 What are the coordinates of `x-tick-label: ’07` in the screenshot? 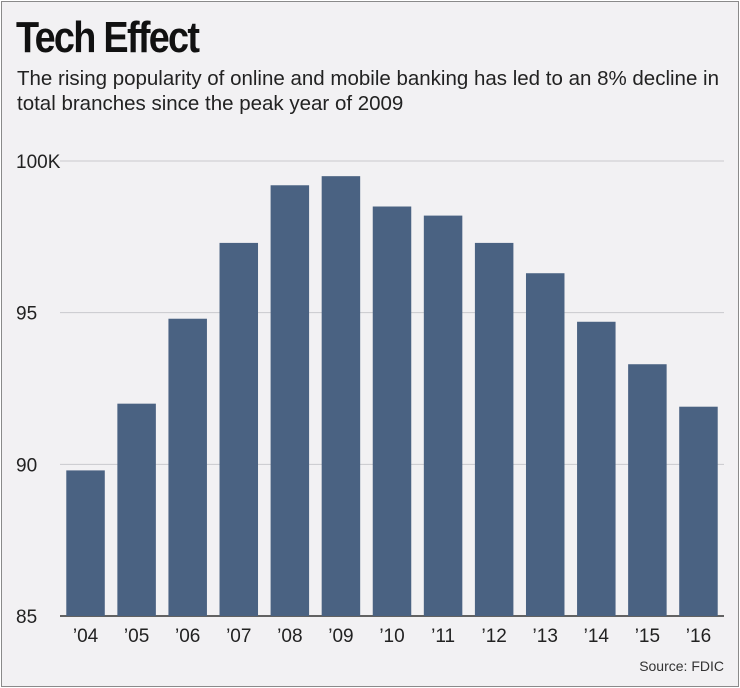 It's located at (238, 636).